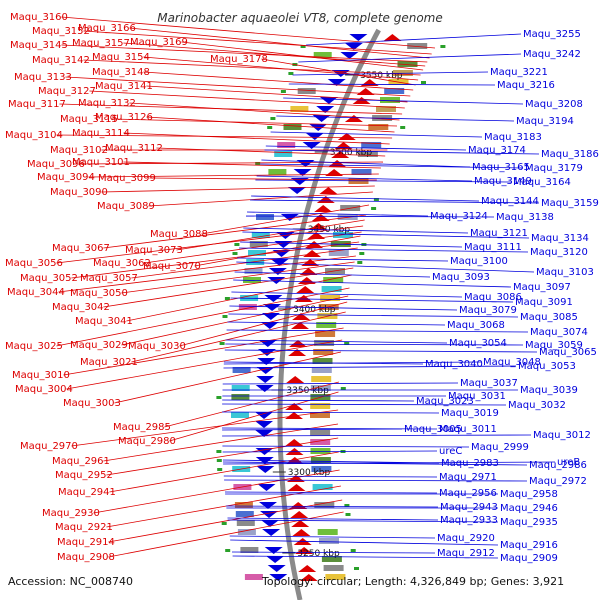  I want to click on right-gene-label: Maqu_2920, so click(466, 538).